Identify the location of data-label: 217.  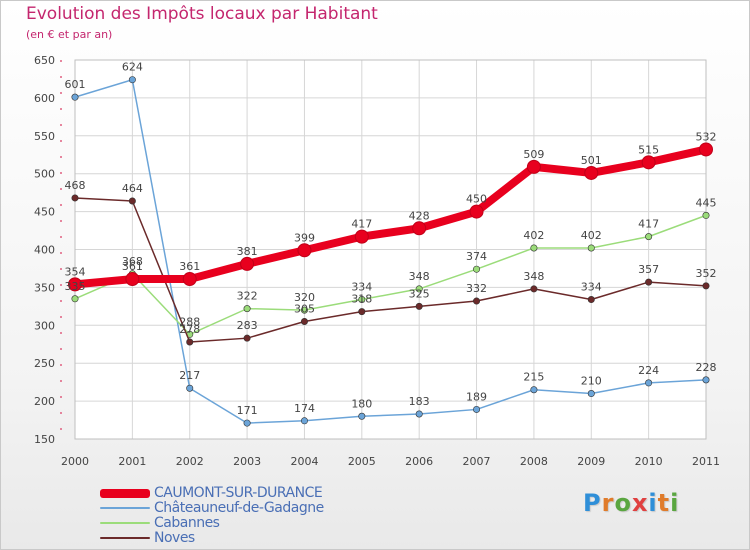
(189, 375).